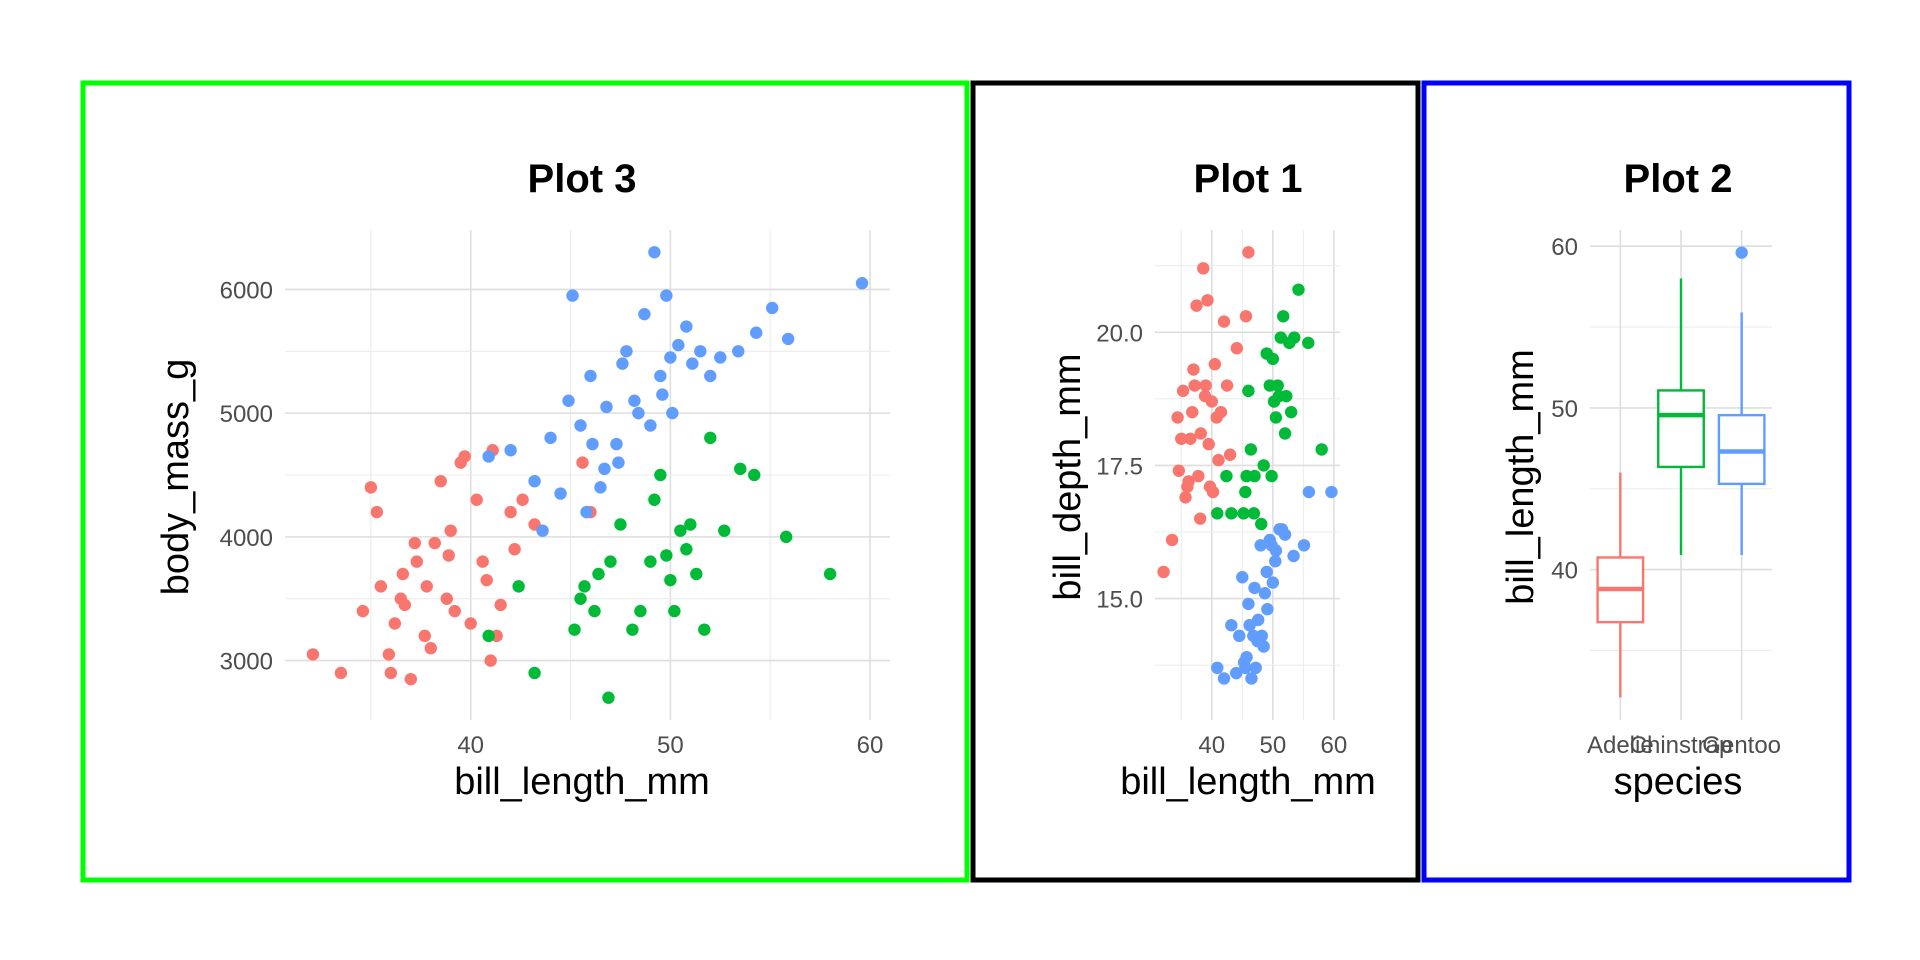  I want to click on plot1-points, so click(1247, 465).